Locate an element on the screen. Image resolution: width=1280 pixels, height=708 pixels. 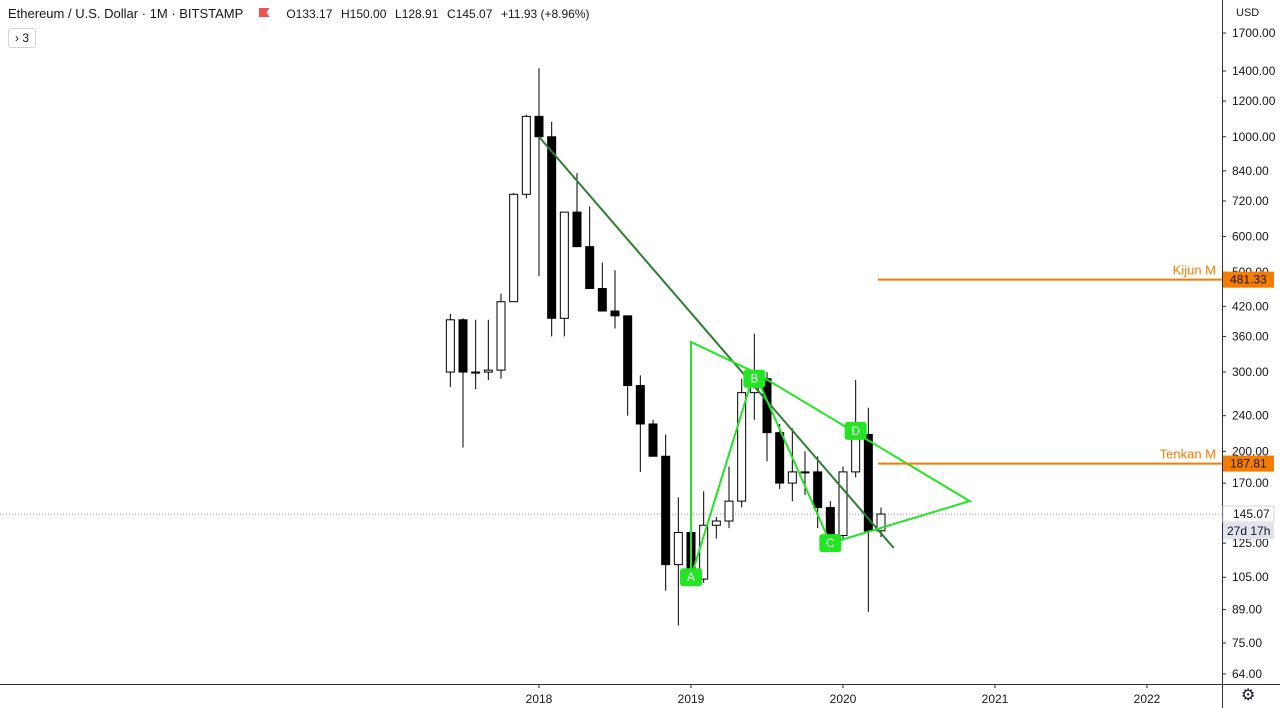
y-tick-label: 200.00 is located at coordinates (1250, 451).